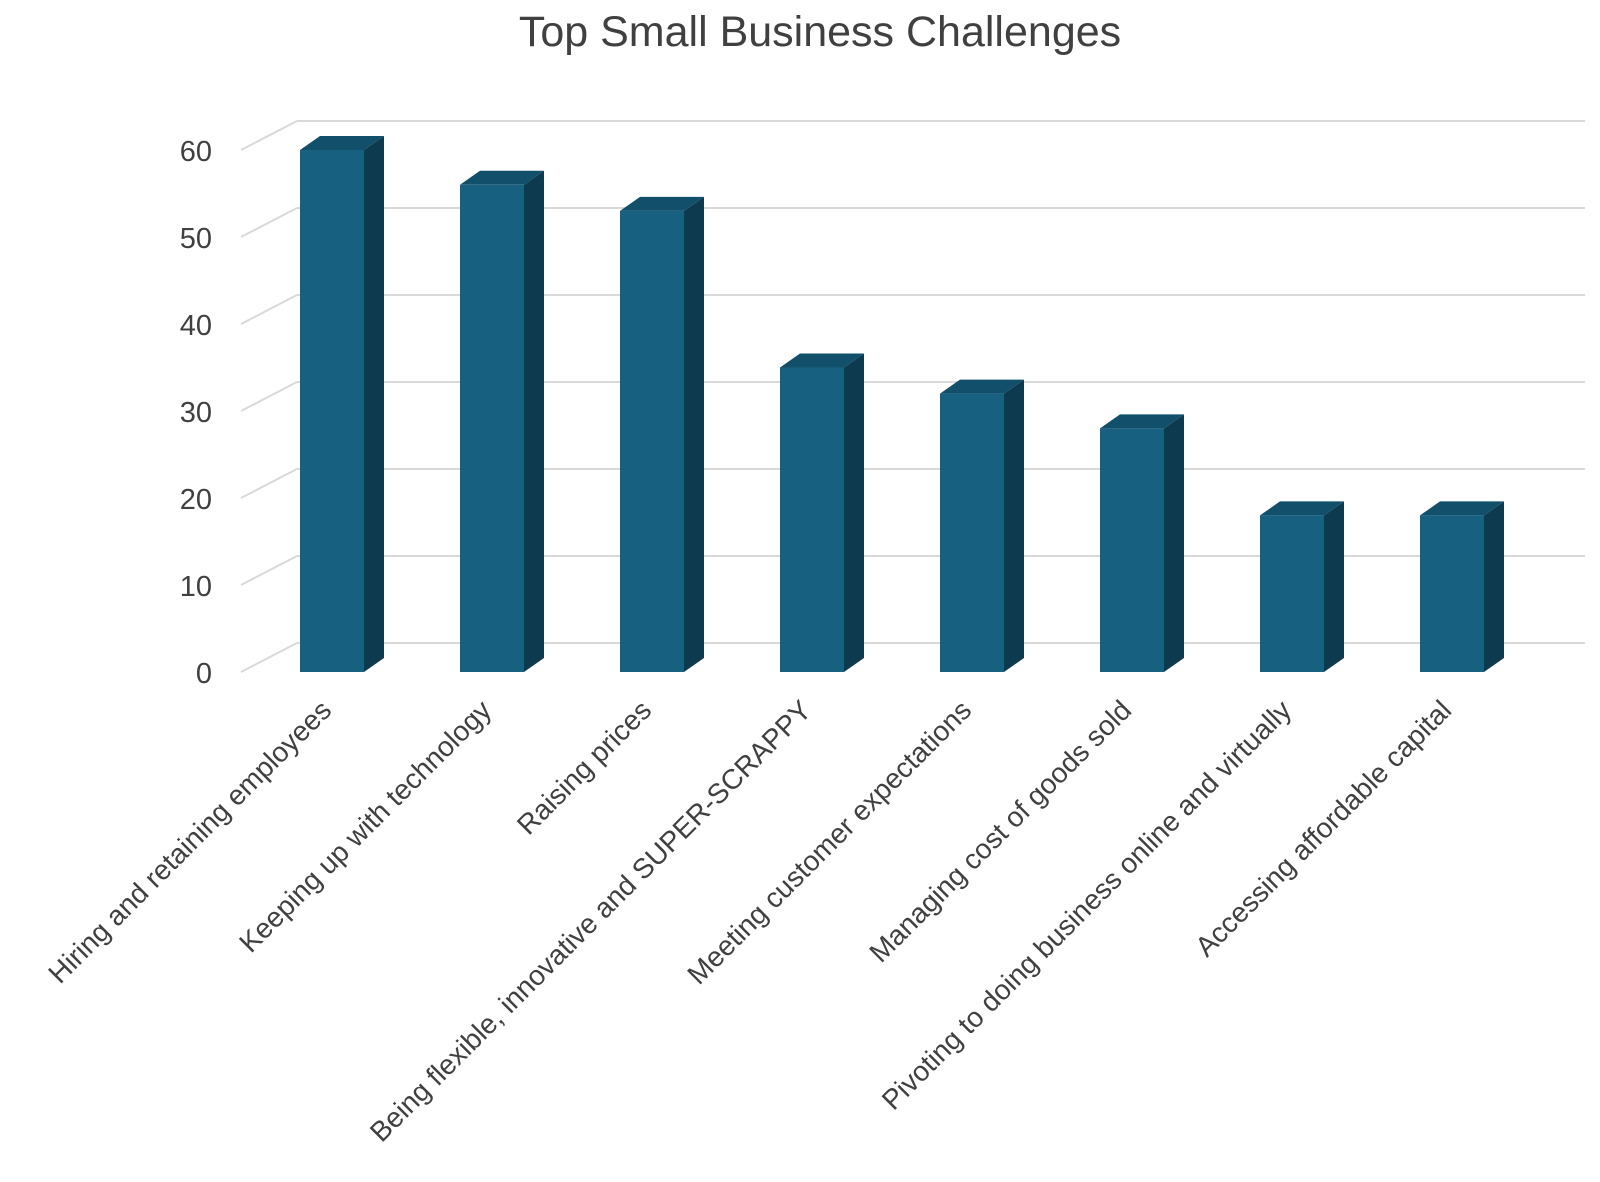  Describe the element at coordinates (1000, 831) in the screenshot. I see `x-tick-label: Managing cost of goods sold` at that location.